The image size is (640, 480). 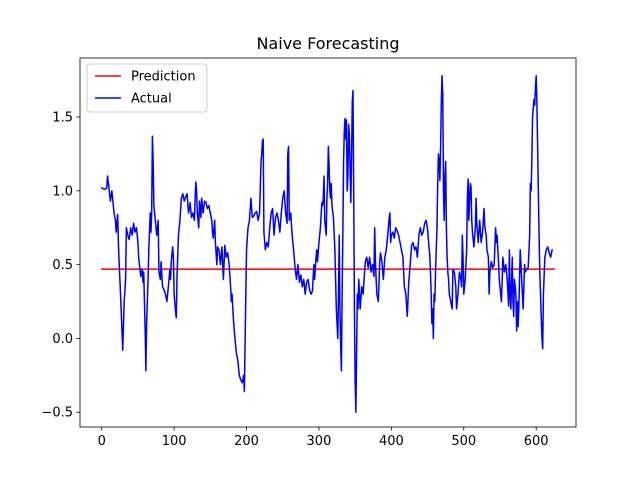 I want to click on x-tick-label: 500, so click(x=463, y=441).